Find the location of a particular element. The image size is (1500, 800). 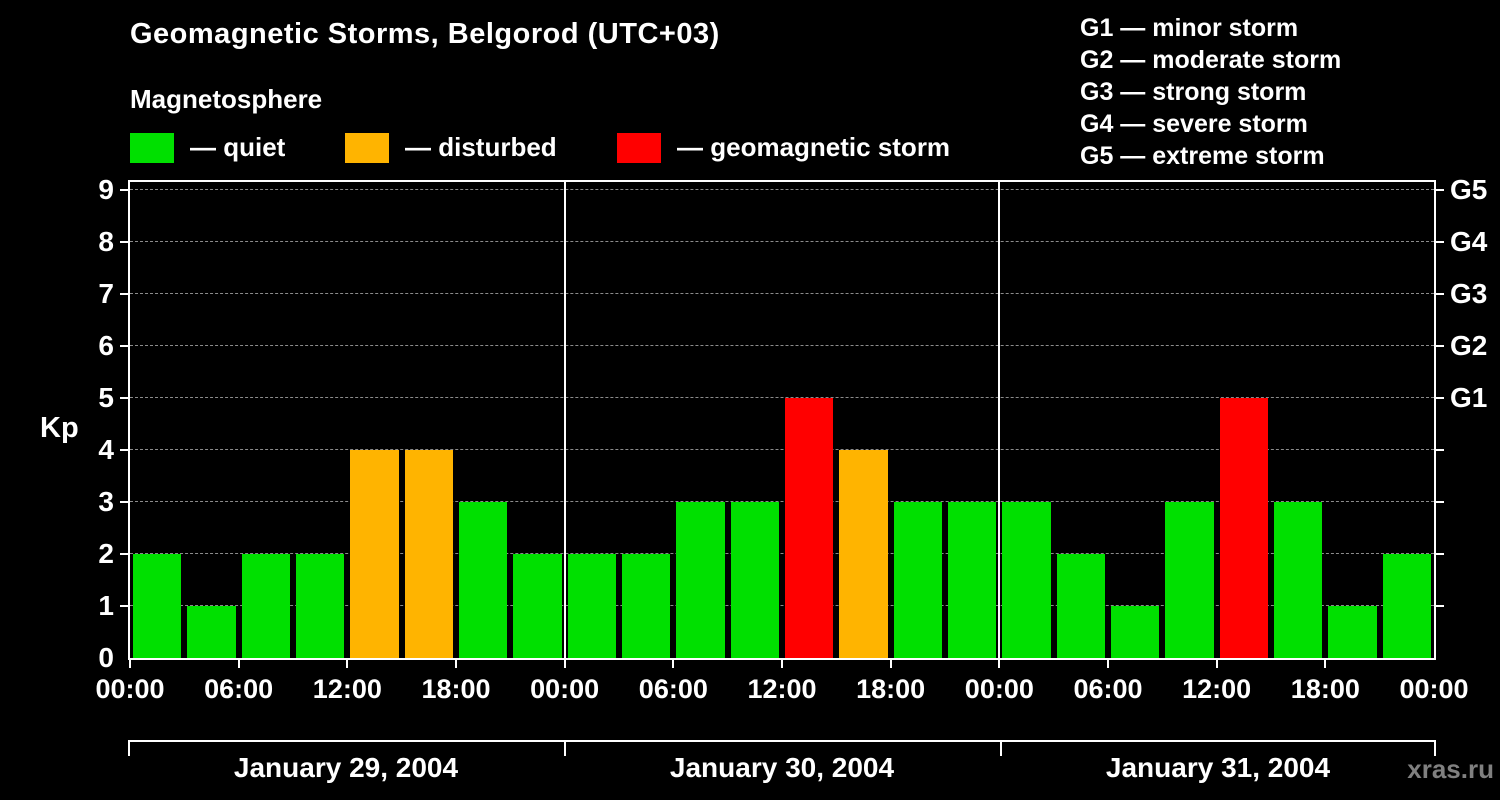

g4-legend-line: G4 — severe storm is located at coordinates (1194, 124).